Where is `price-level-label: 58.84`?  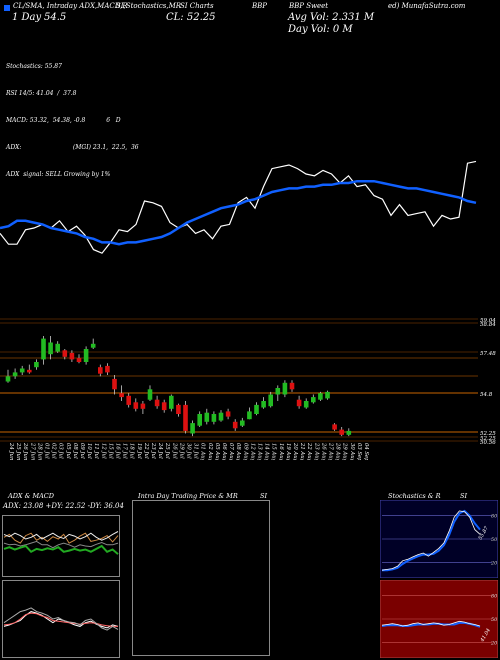 price-level-label: 58.84 is located at coordinates (488, 325).